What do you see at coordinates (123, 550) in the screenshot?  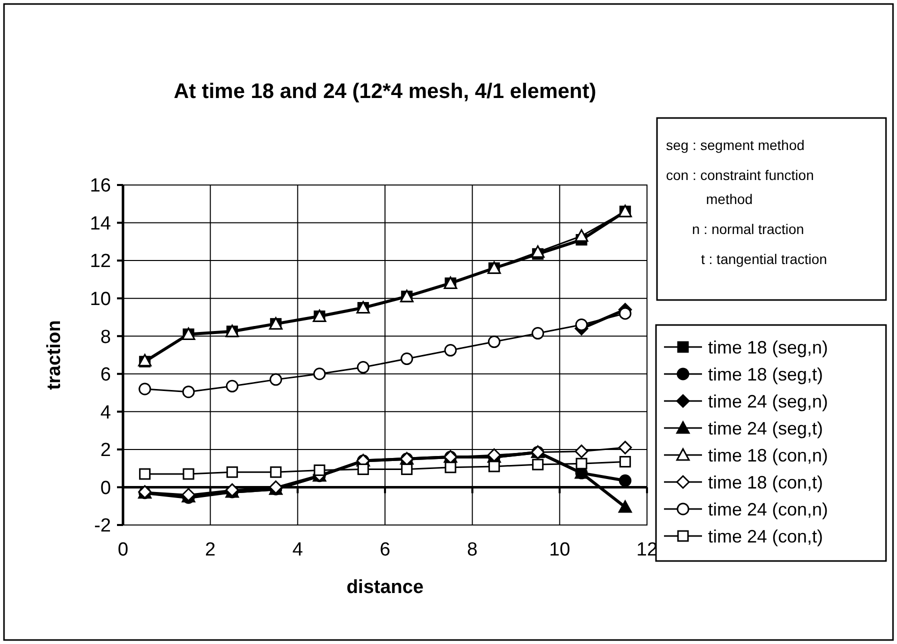 I see `x-tick-label: 0` at bounding box center [123, 550].